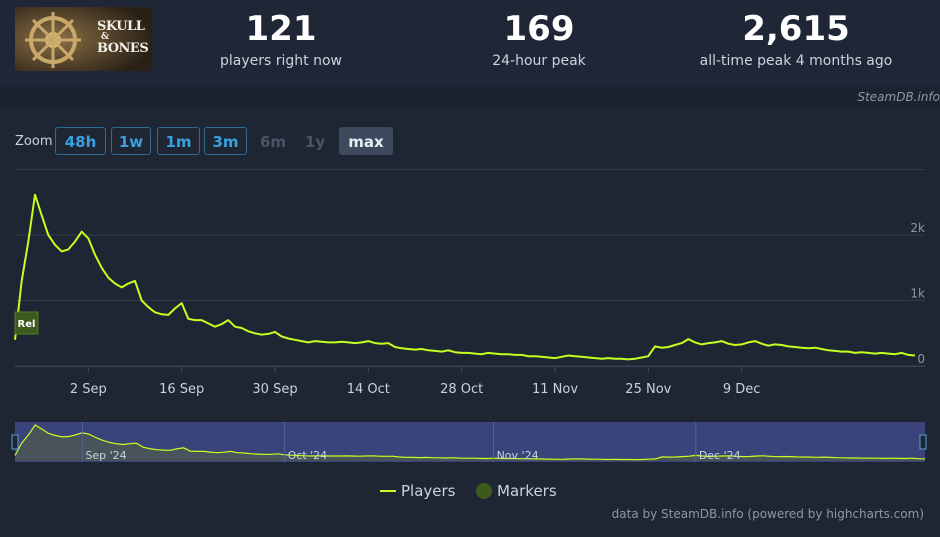 This screenshot has height=537, width=940. Describe the element at coordinates (315, 141) in the screenshot. I see `zoom-1y-button: 1y` at that location.